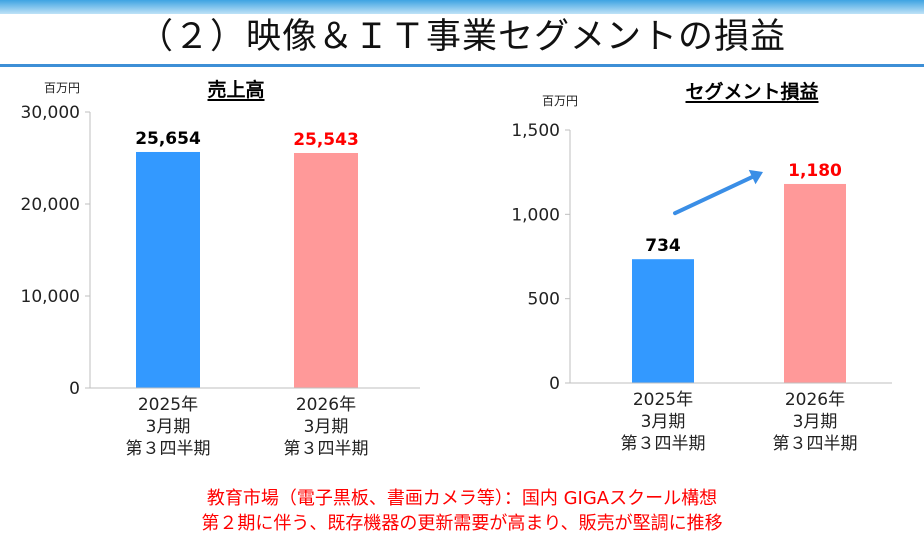 The height and width of the screenshot is (549, 924). What do you see at coordinates (663, 246) in the screenshot?
I see `data-label: 734` at bounding box center [663, 246].